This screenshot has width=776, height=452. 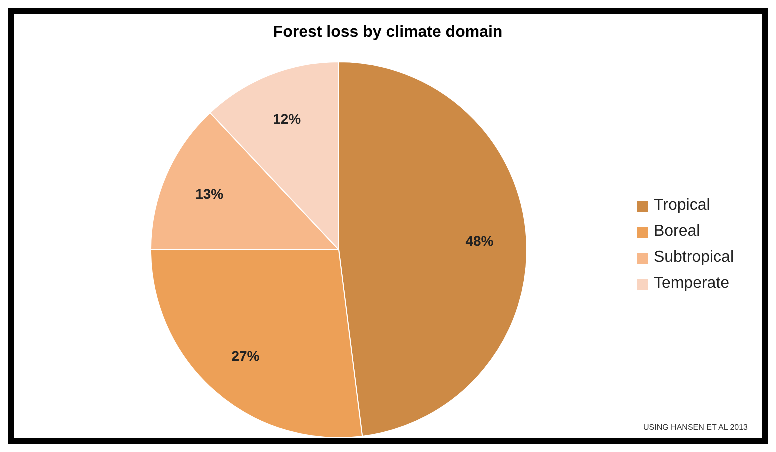 I want to click on legend-label: Subtropical, so click(x=694, y=258).